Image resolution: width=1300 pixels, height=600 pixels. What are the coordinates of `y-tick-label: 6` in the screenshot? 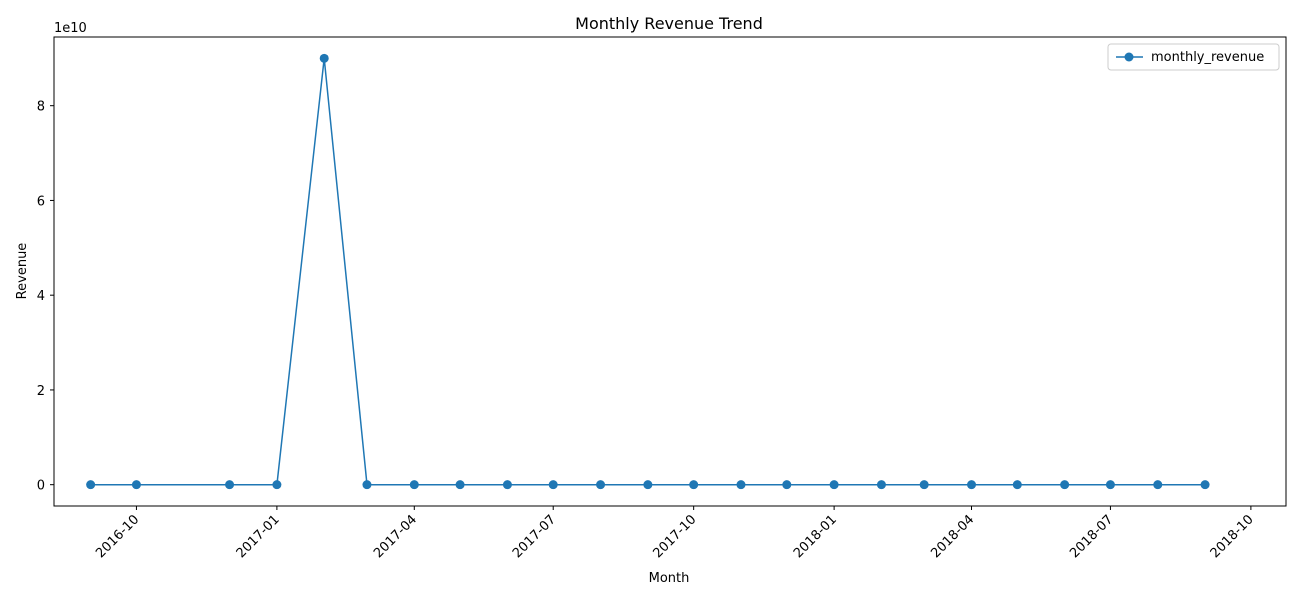 It's located at (41, 201).